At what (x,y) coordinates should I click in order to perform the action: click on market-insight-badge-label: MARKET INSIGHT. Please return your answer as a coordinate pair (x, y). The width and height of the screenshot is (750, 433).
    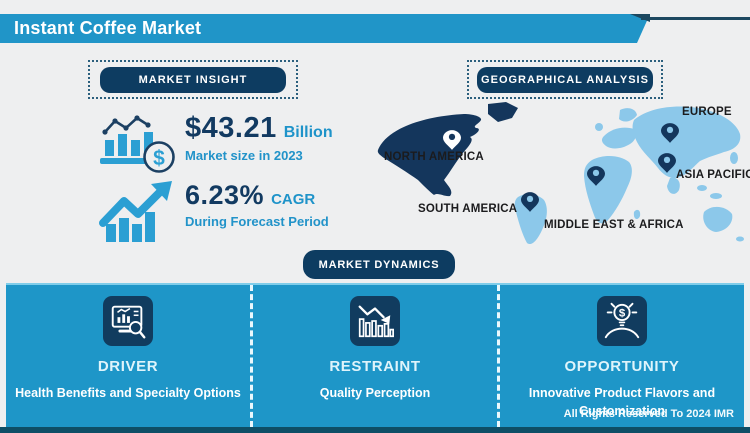
    Looking at the image, I should click on (193, 79).